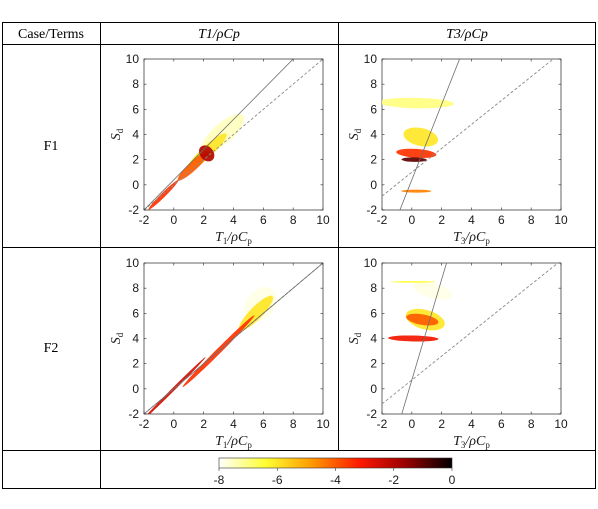 This screenshot has width=598, height=509. What do you see at coordinates (51, 34) in the screenshot?
I see `header-case-terms: Case/Terms` at bounding box center [51, 34].